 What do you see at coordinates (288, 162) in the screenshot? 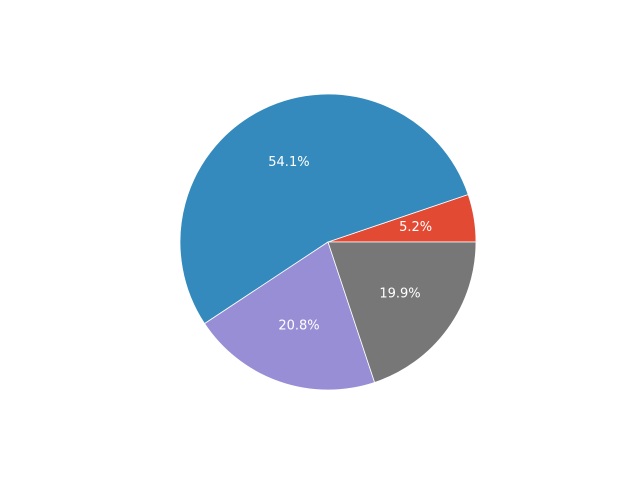
I see `slice-label: 54.1%` at bounding box center [288, 162].